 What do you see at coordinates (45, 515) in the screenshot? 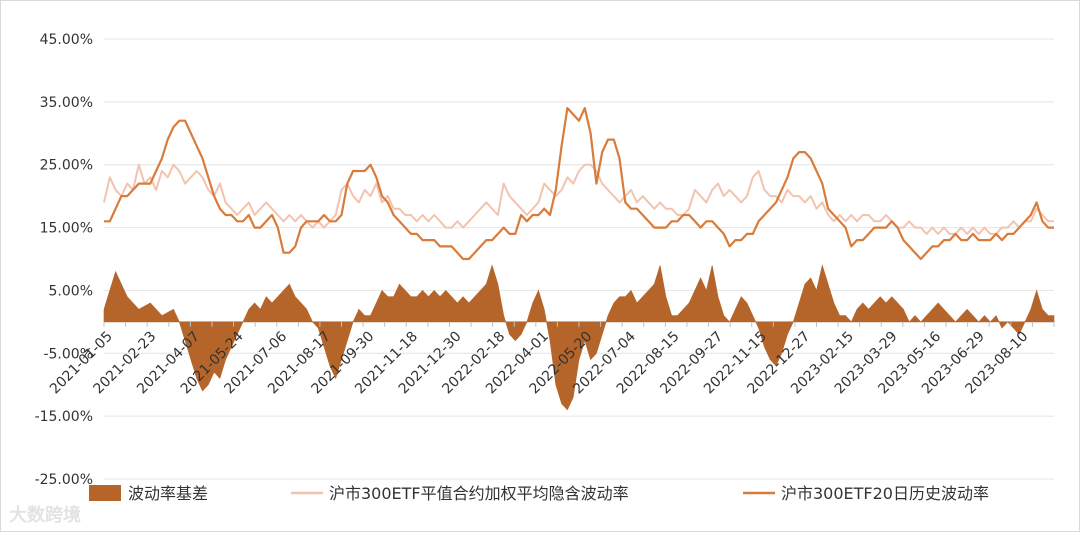
I see `watermark-logo: 大数跨境` at bounding box center [45, 515].